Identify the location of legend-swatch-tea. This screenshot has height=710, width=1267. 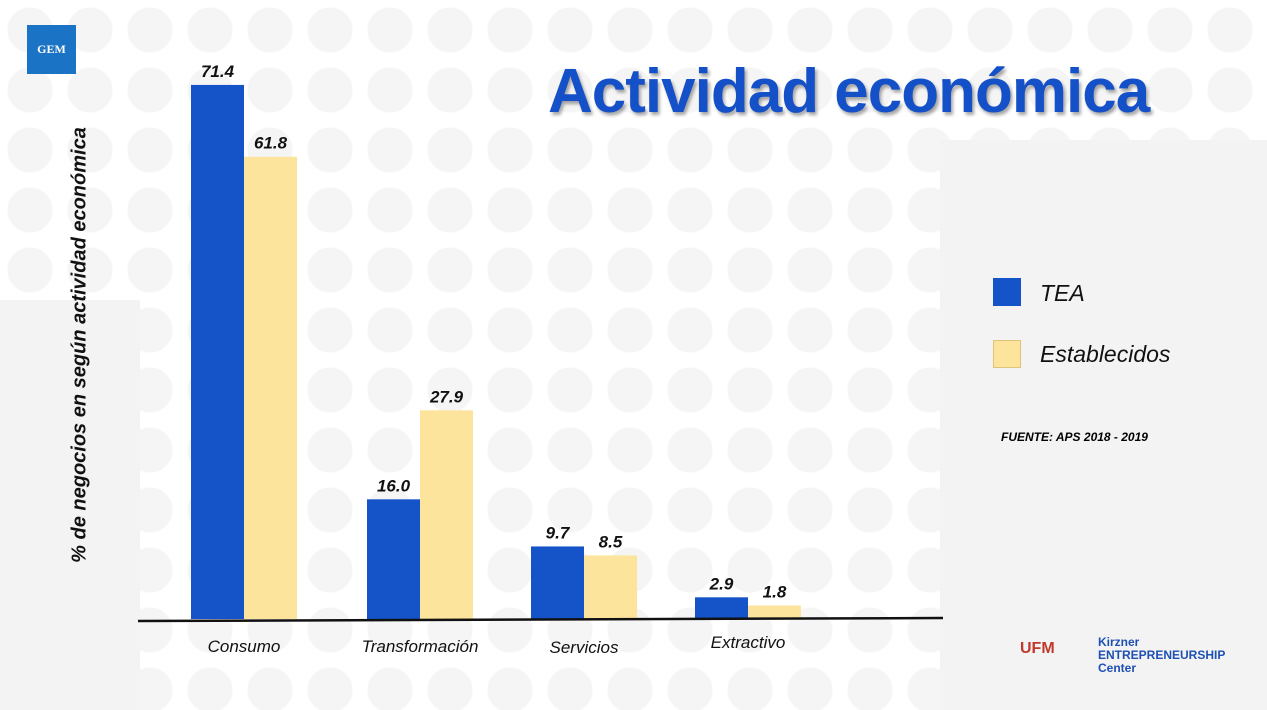
(1007, 292).